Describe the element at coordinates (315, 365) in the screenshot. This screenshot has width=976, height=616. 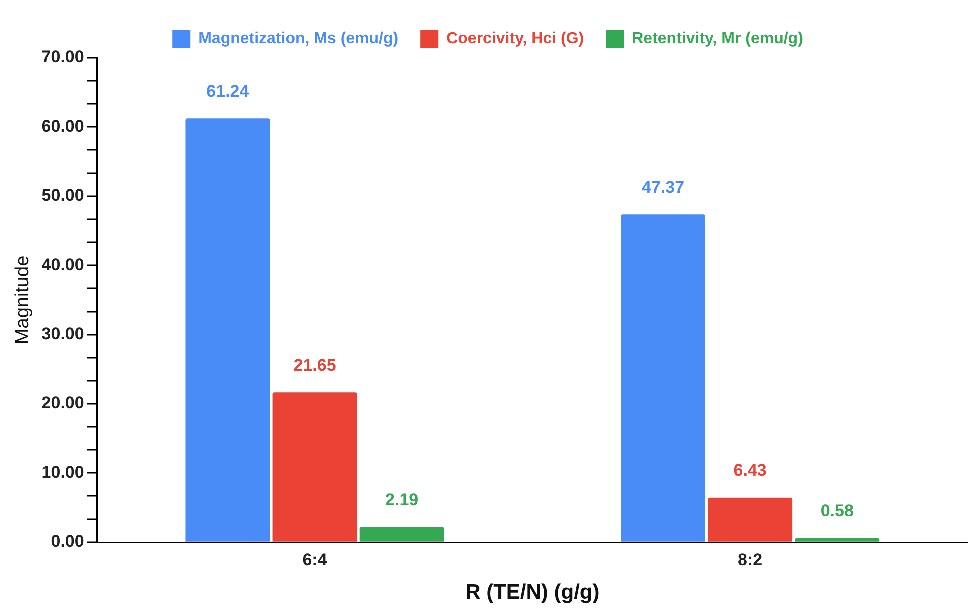
I see `data-label: 21.65` at that location.